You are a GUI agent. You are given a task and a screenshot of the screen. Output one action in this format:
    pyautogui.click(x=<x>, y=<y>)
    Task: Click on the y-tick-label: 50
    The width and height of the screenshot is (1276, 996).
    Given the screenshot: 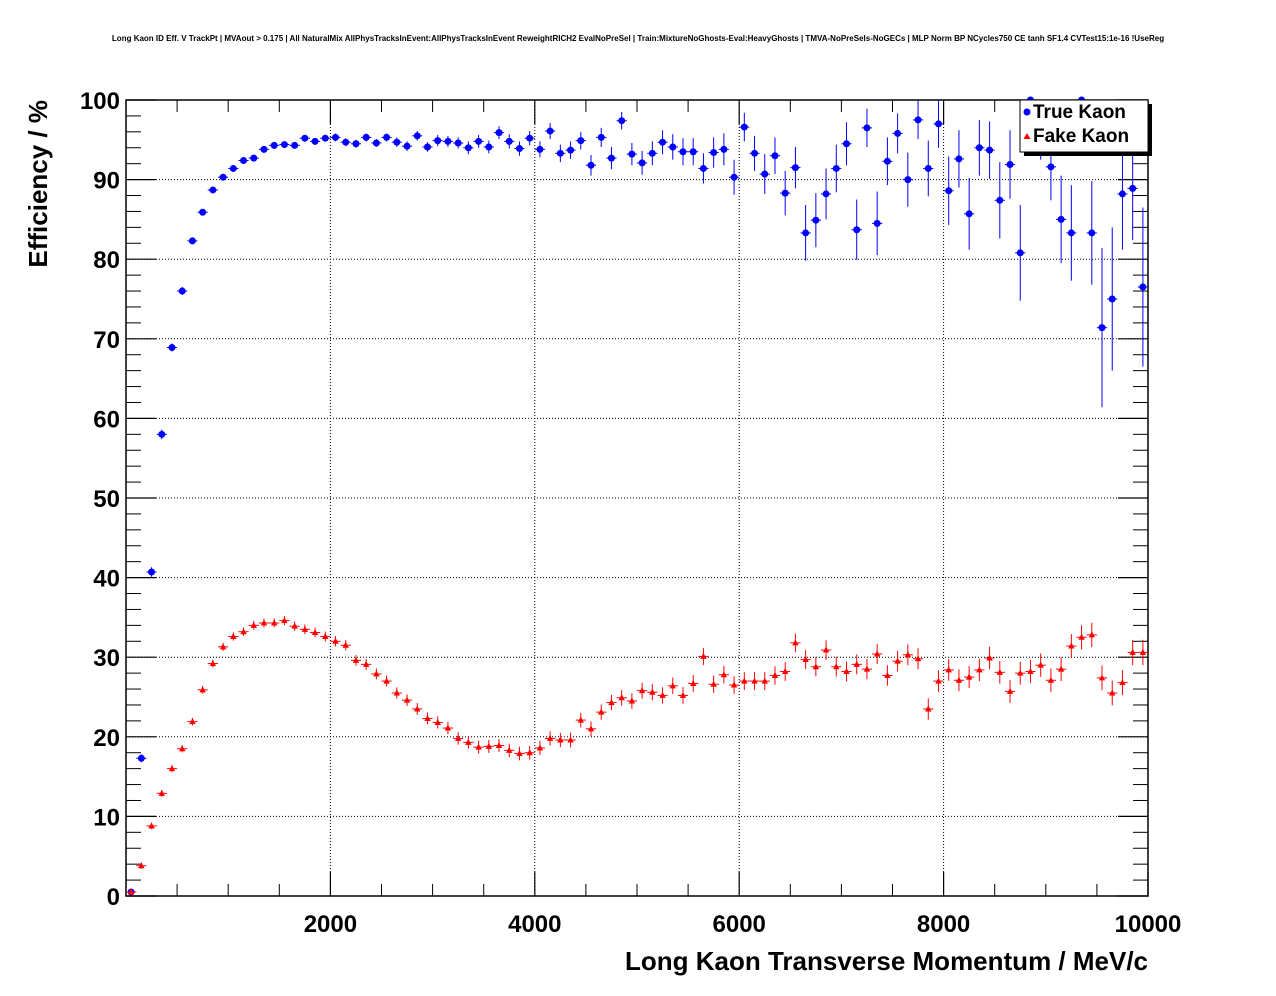 What is the action you would take?
    pyautogui.click(x=106, y=499)
    